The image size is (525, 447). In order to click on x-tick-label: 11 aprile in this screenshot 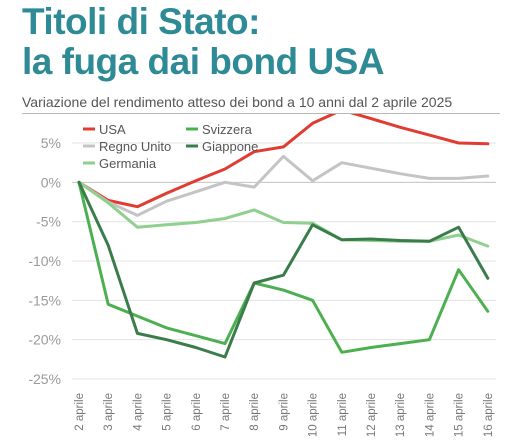, I will do `click(343, 414)`.